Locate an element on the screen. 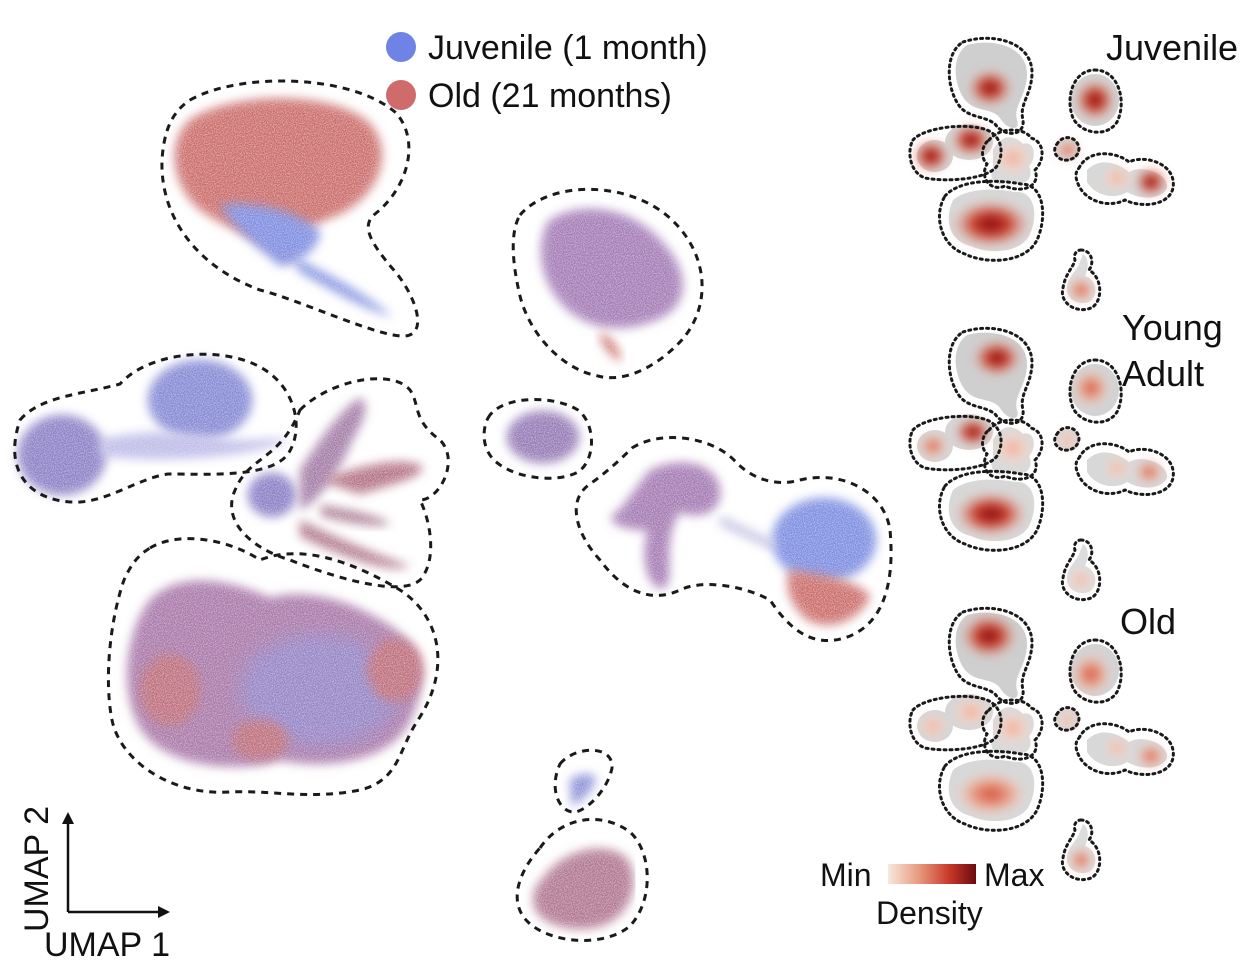 The image size is (1260, 971). x-axis-arrowhead is located at coordinates (164, 912).